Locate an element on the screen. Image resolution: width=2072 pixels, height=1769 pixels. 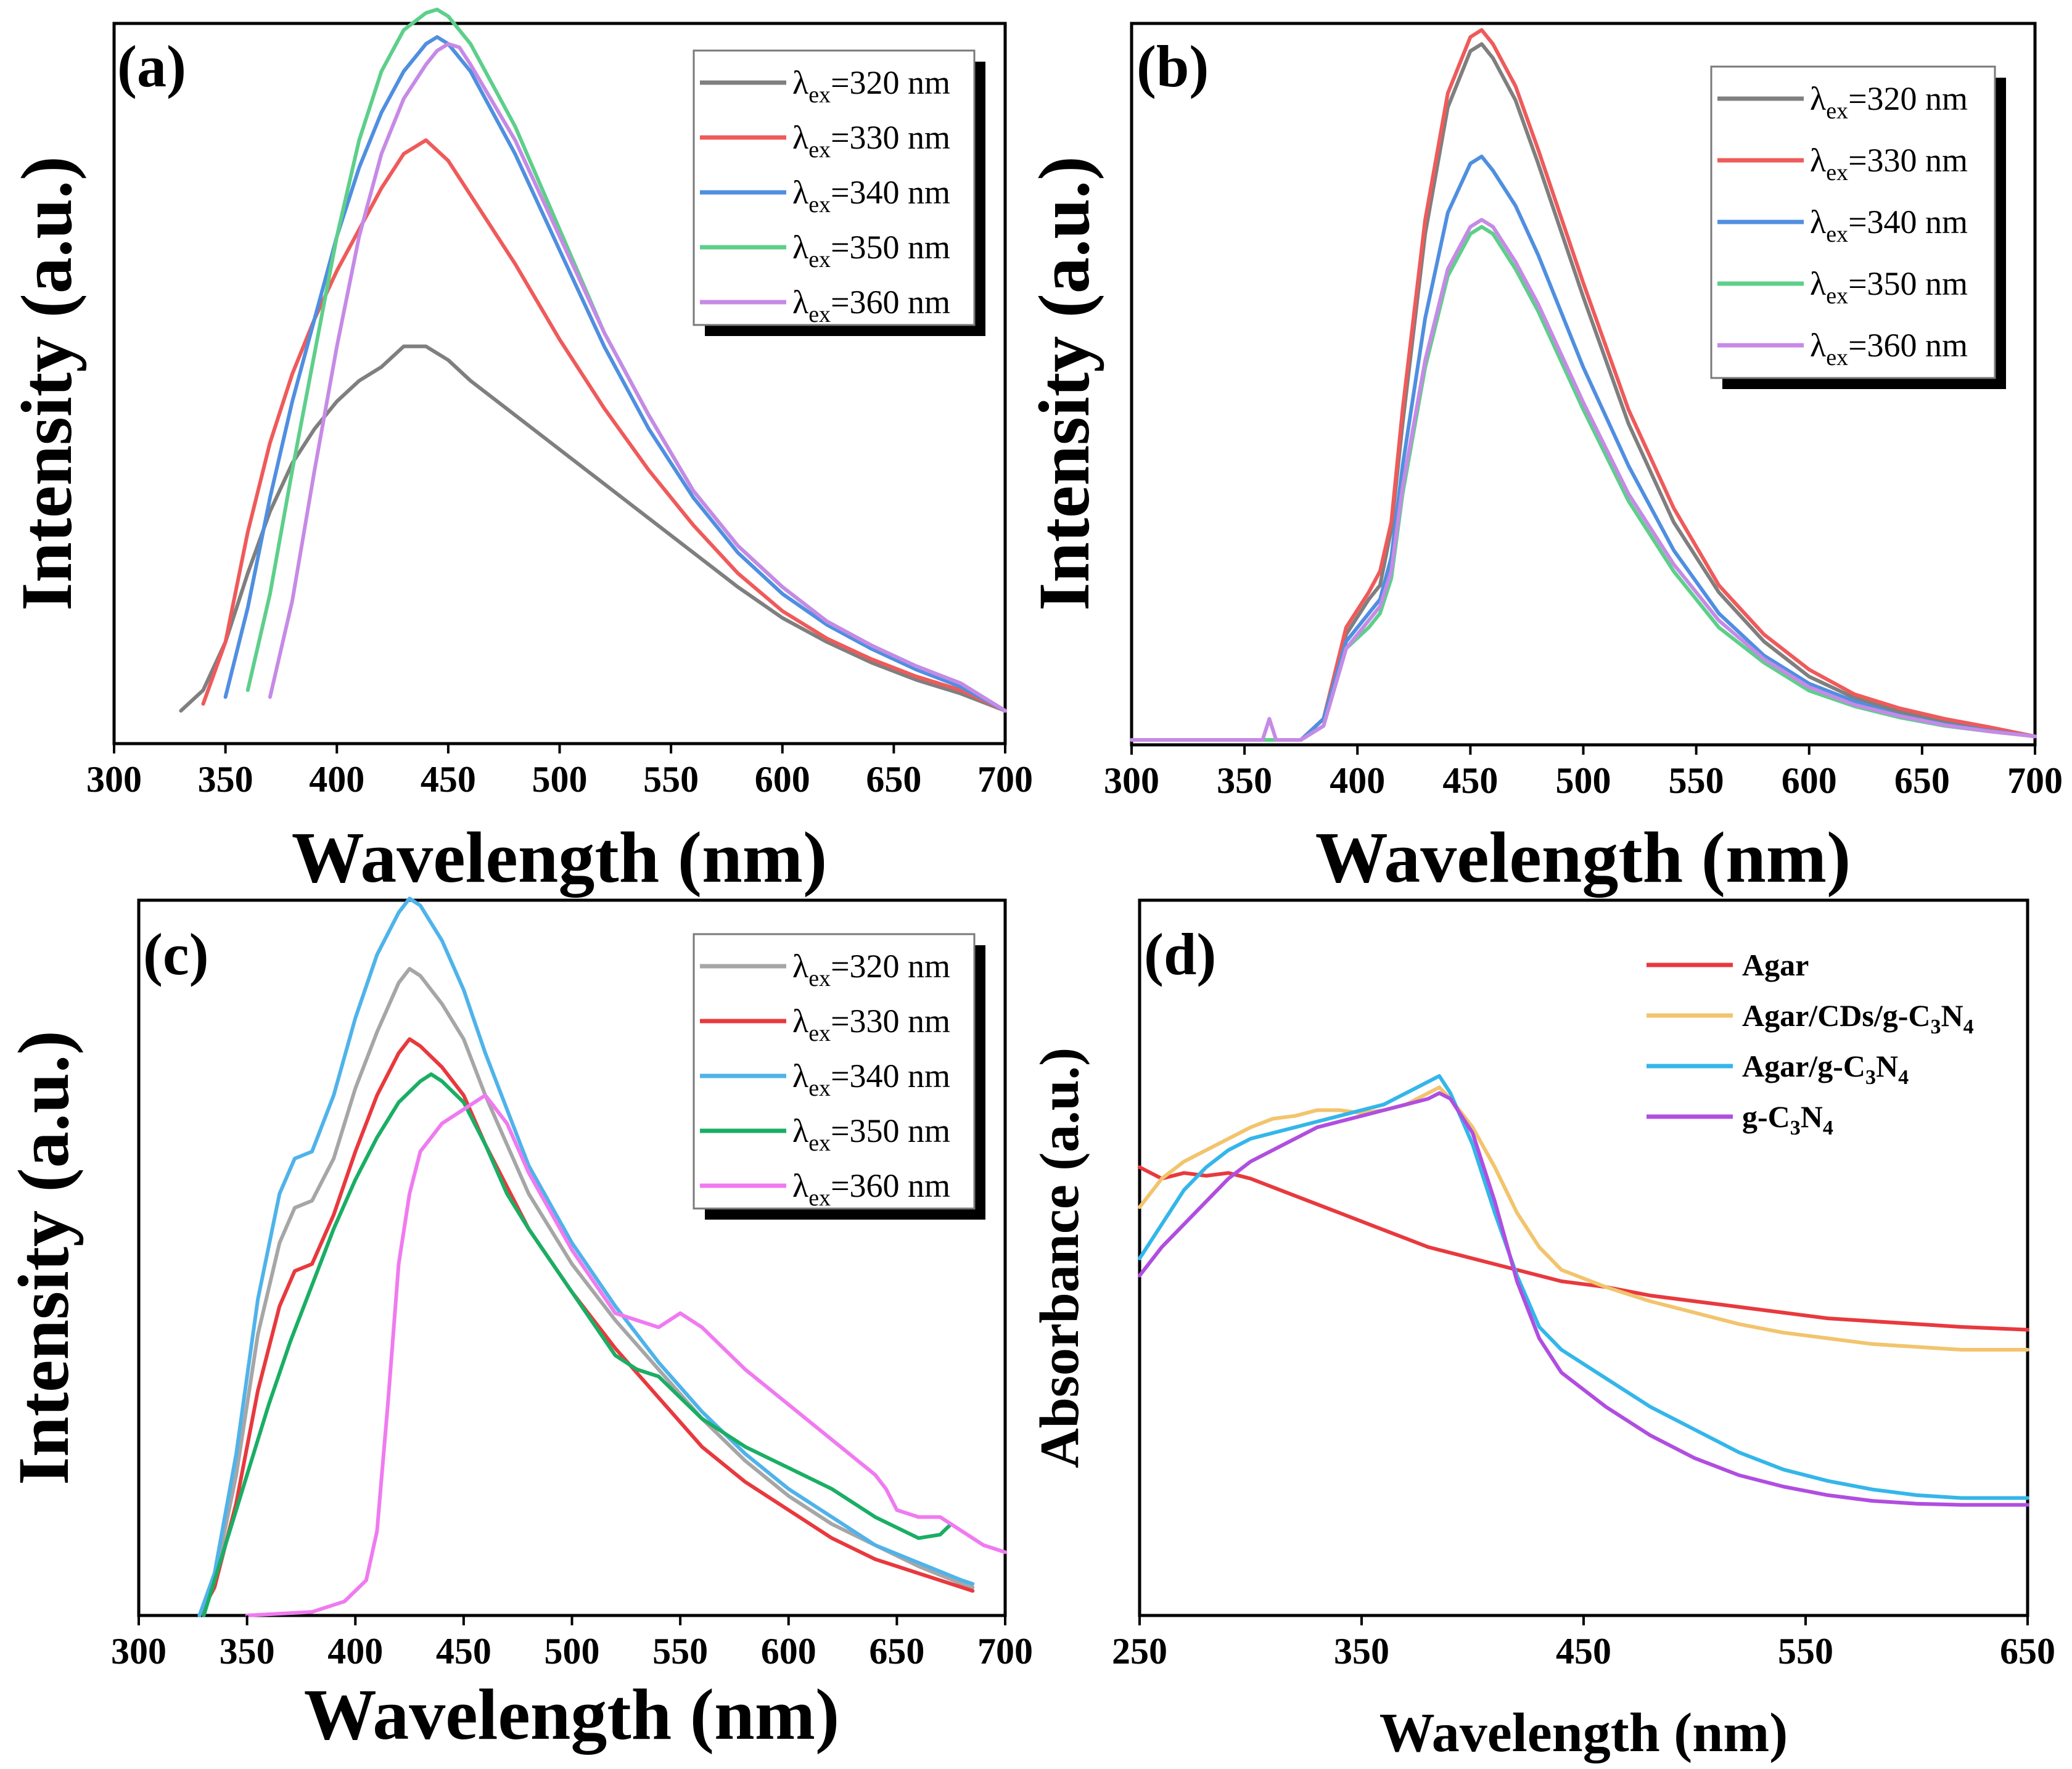
series-line-s1 is located at coordinates (1584, 1218).